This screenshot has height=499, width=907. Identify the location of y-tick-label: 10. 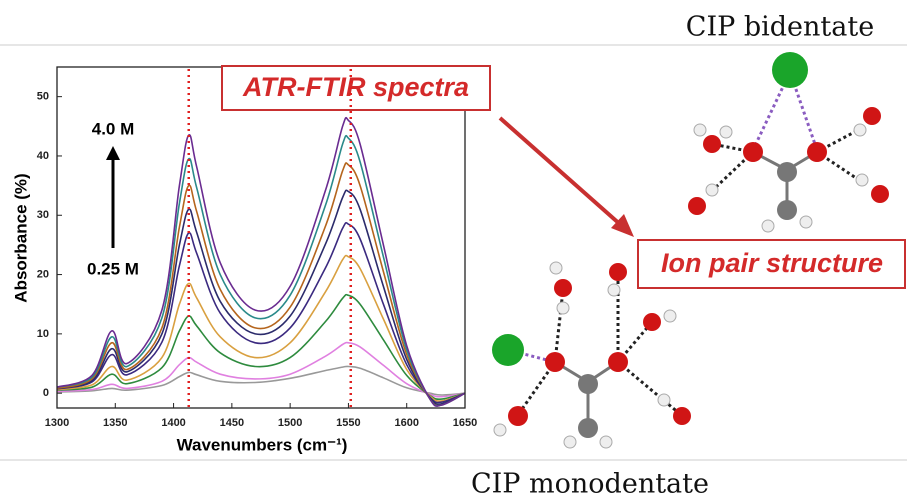
(43, 334).